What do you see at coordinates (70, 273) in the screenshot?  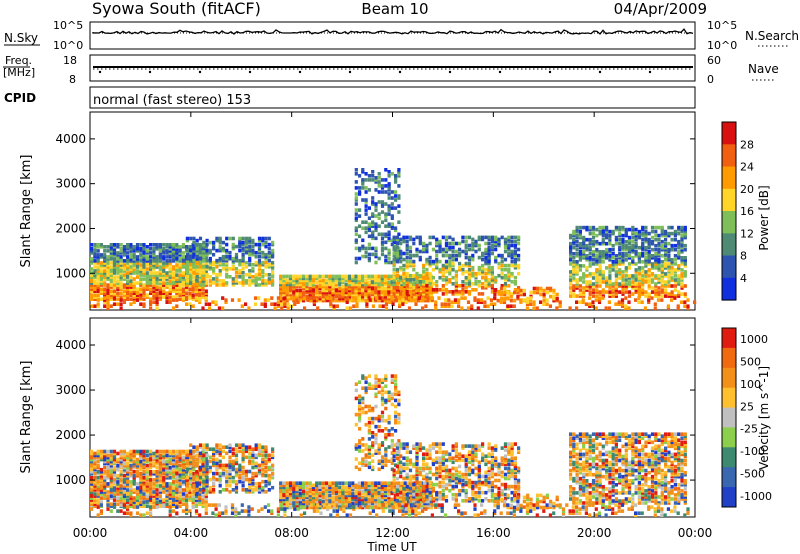 I see `range-tick-label: 1000` at bounding box center [70, 273].